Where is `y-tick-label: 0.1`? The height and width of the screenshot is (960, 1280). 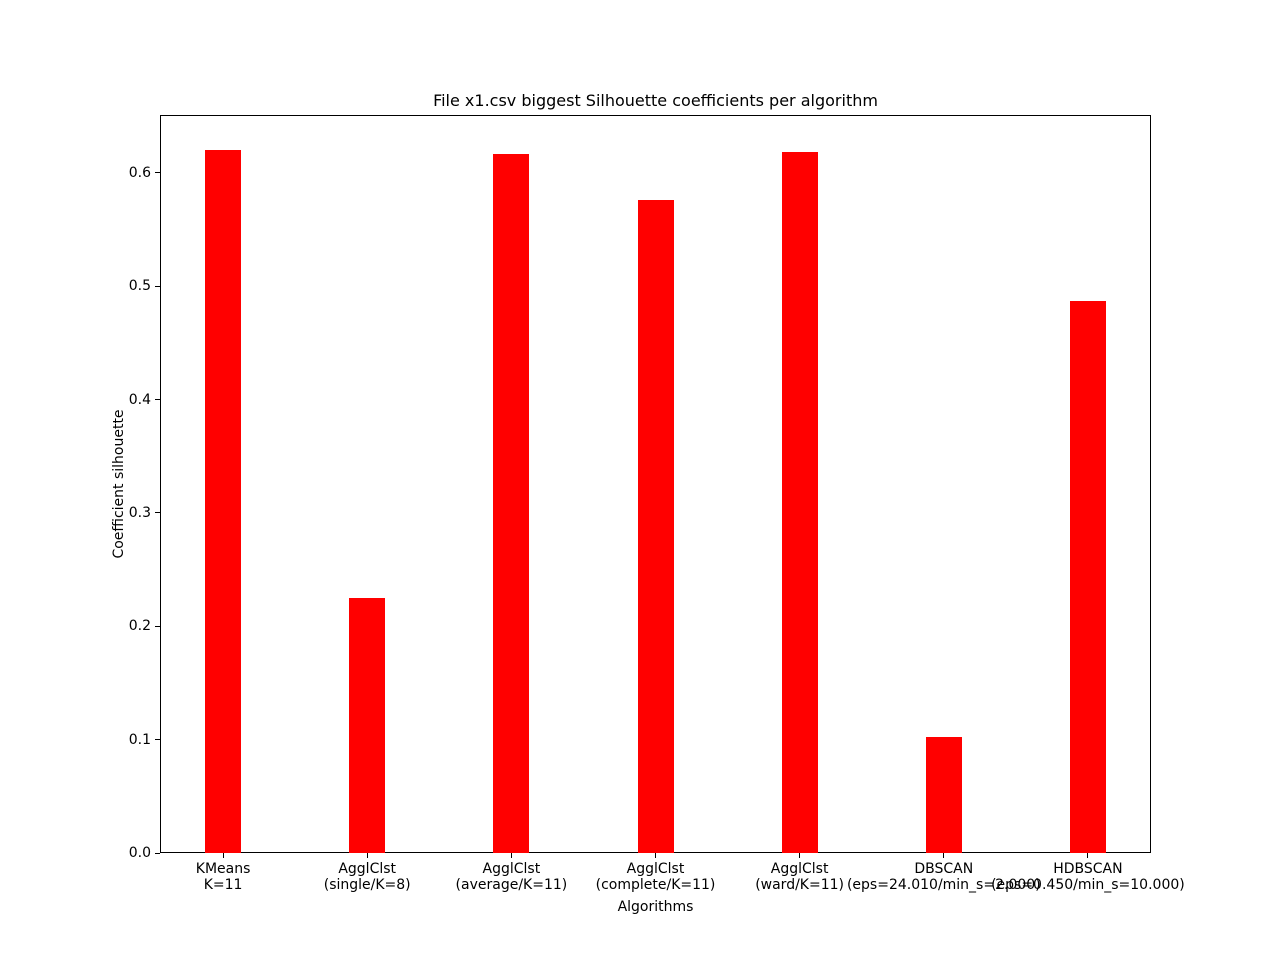 y-tick-label: 0.1 is located at coordinates (139, 739).